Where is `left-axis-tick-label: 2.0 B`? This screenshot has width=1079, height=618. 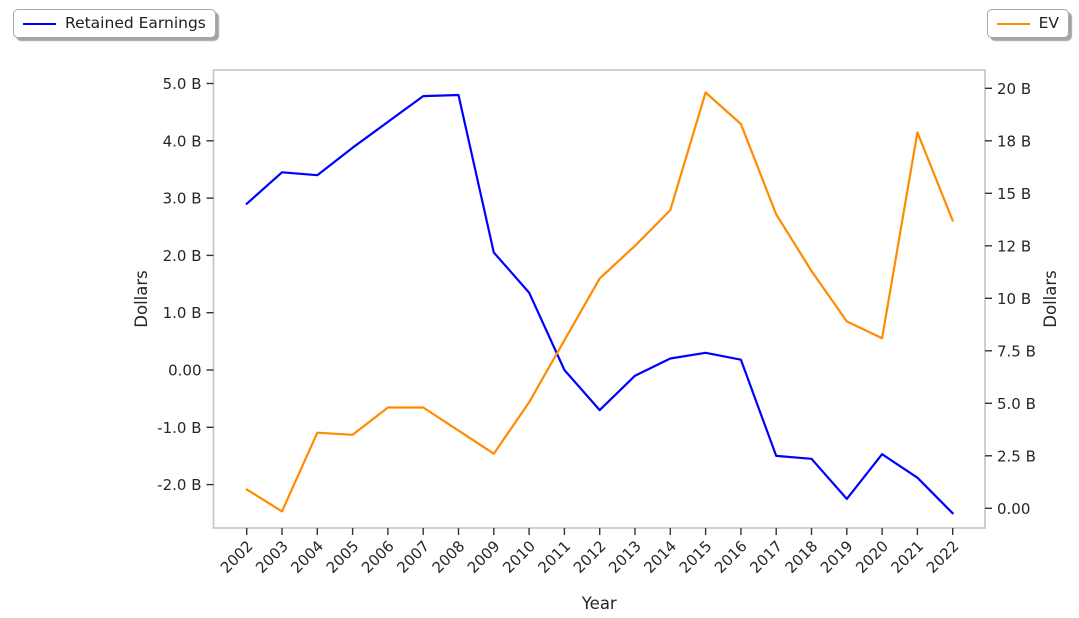
left-axis-tick-label: 2.0 B is located at coordinates (182, 256).